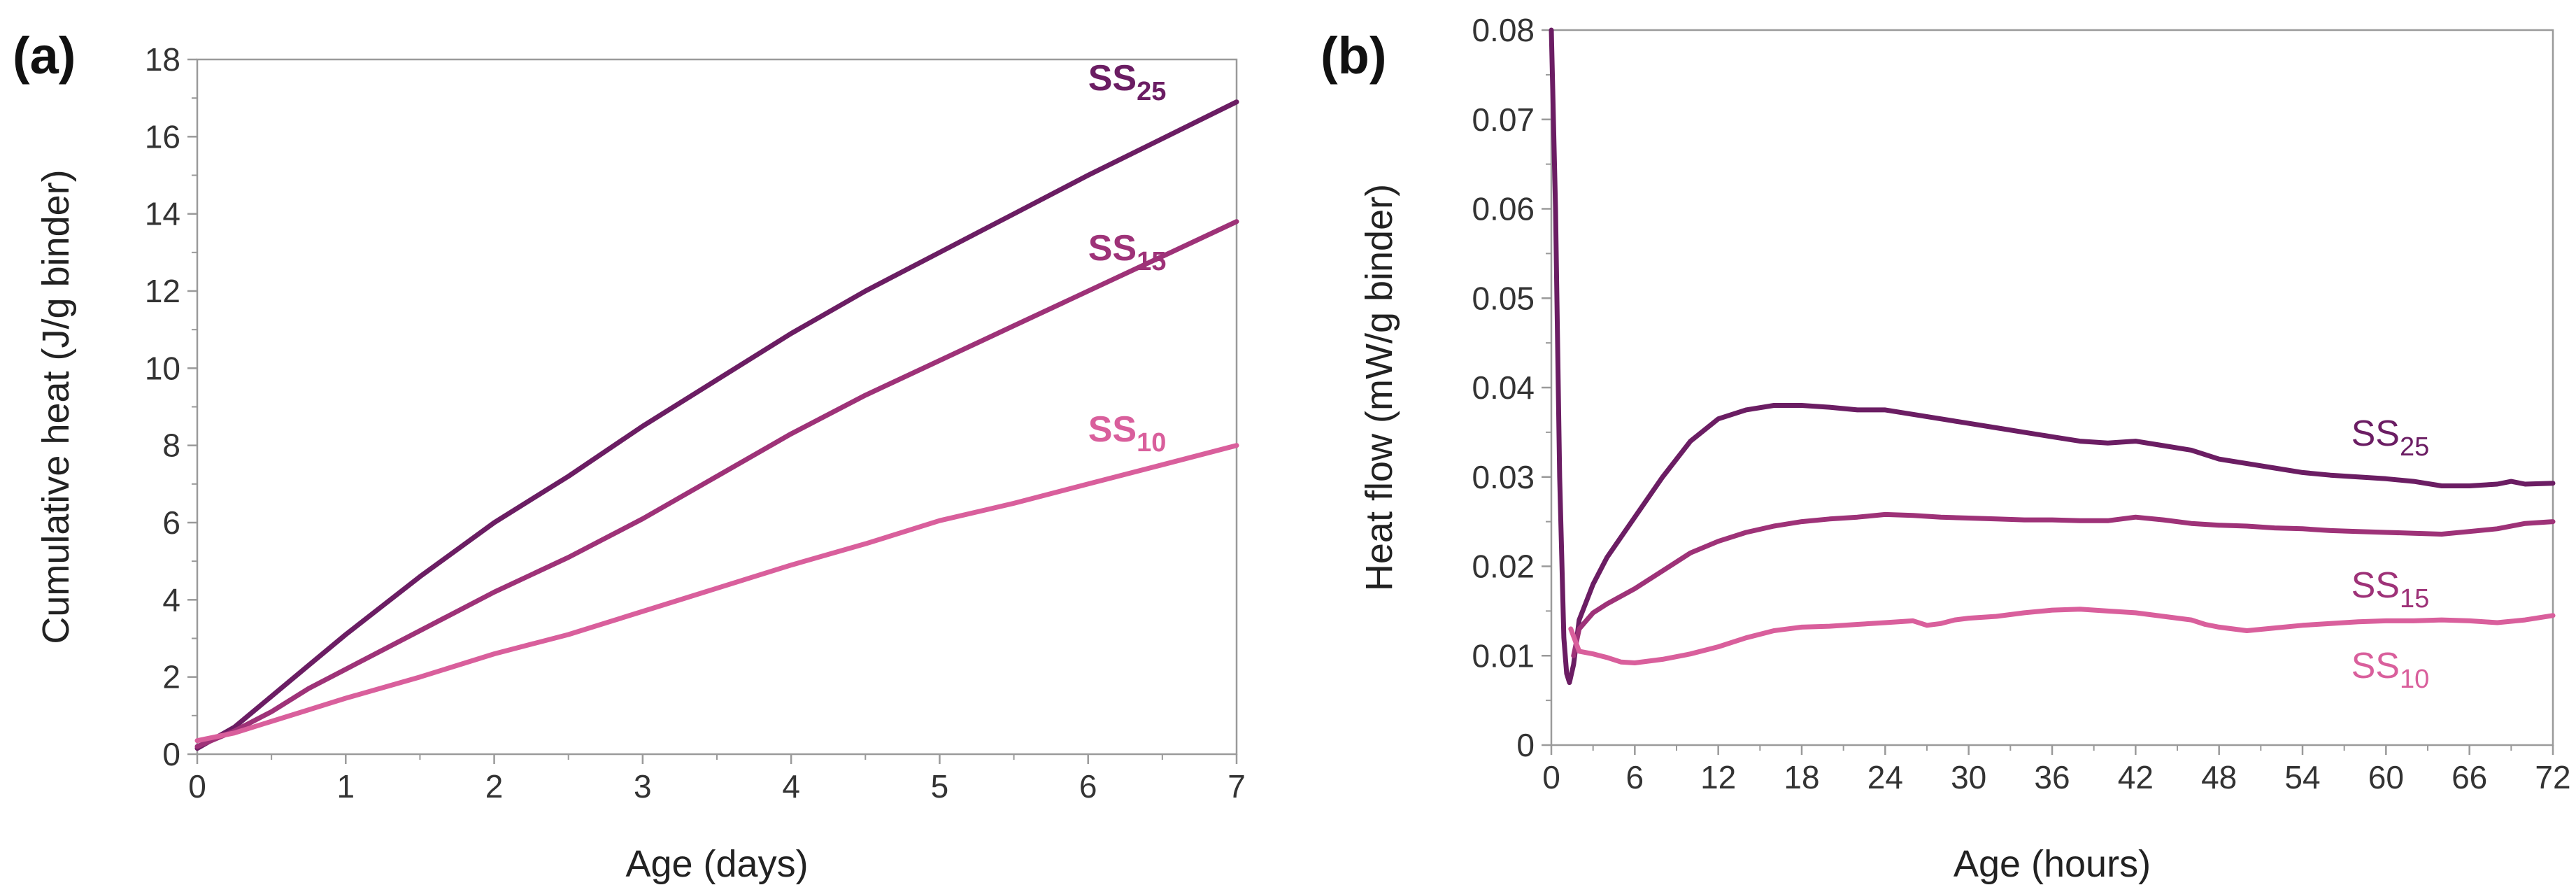 This screenshot has height=892, width=2576. What do you see at coordinates (171, 522) in the screenshot?
I see `y-tick-label: 6` at bounding box center [171, 522].